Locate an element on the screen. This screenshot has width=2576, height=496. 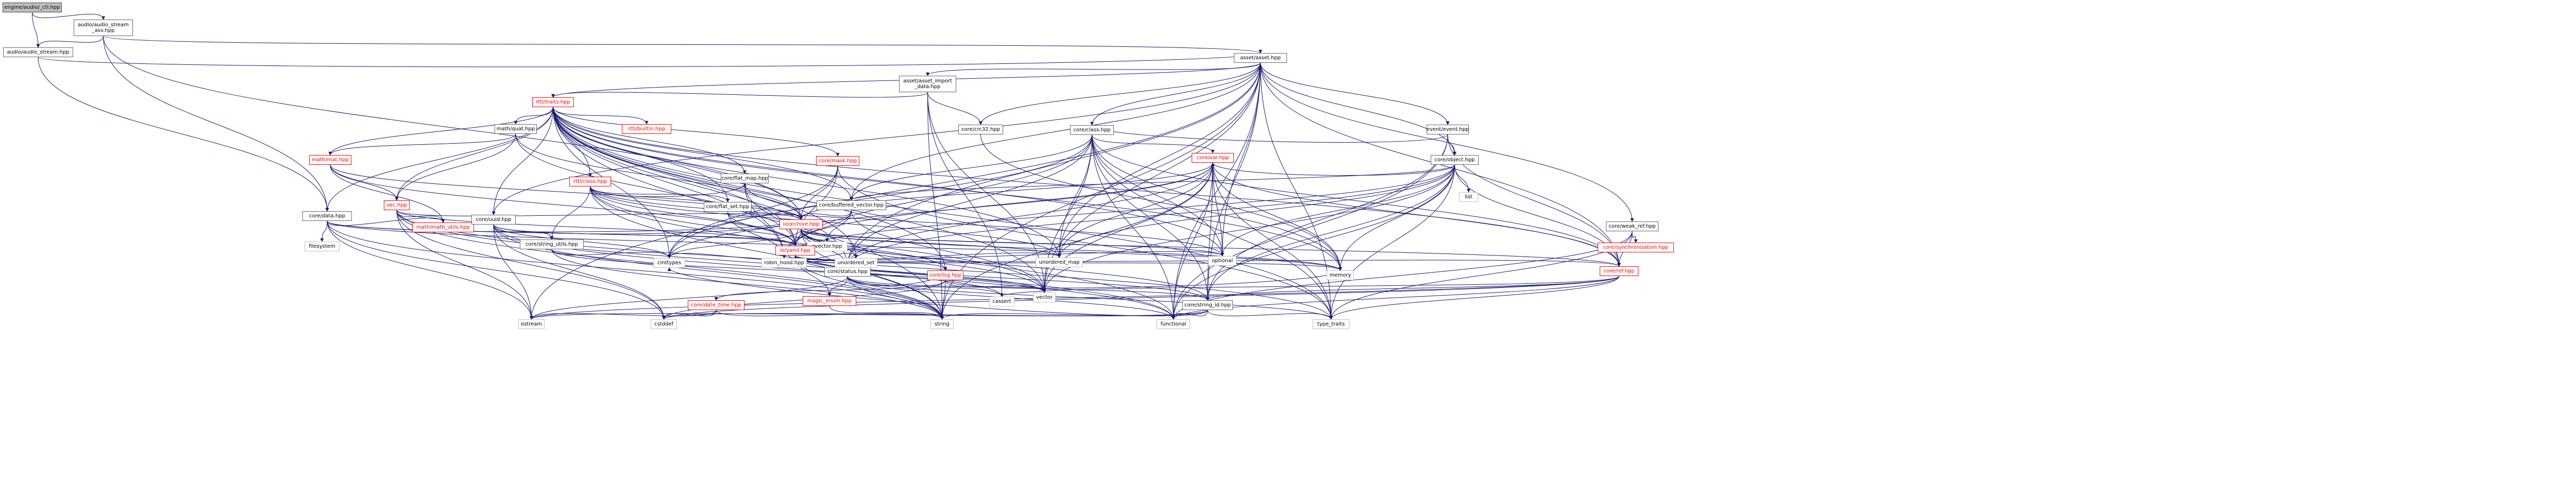
node-rtti-class: rtti/class.hpp is located at coordinates (590, 182).